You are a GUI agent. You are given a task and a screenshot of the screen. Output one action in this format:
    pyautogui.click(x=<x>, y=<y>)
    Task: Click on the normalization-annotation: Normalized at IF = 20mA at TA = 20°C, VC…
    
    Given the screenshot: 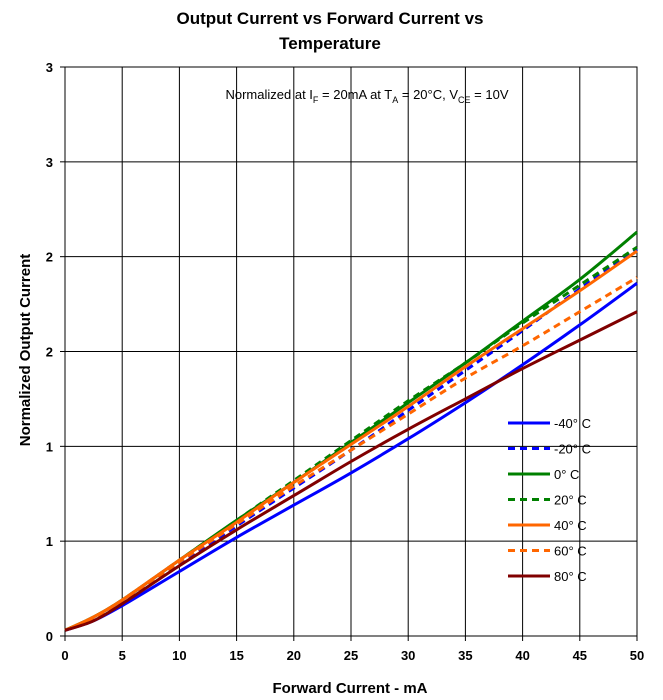 What is the action you would take?
    pyautogui.click(x=366, y=96)
    